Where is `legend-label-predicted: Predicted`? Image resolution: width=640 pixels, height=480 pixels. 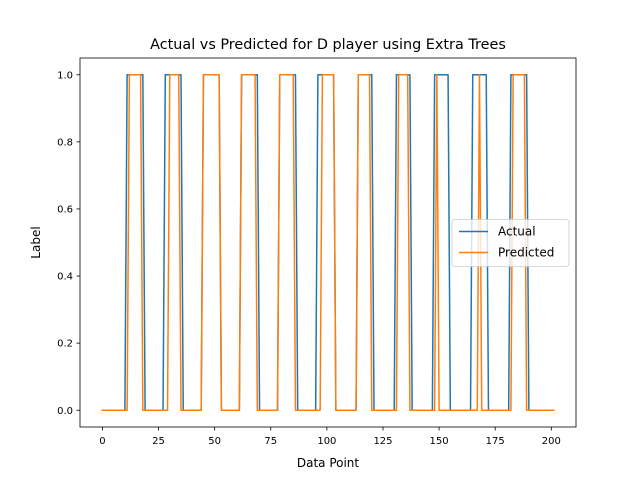
legend-label-predicted: Predicted is located at coordinates (526, 253).